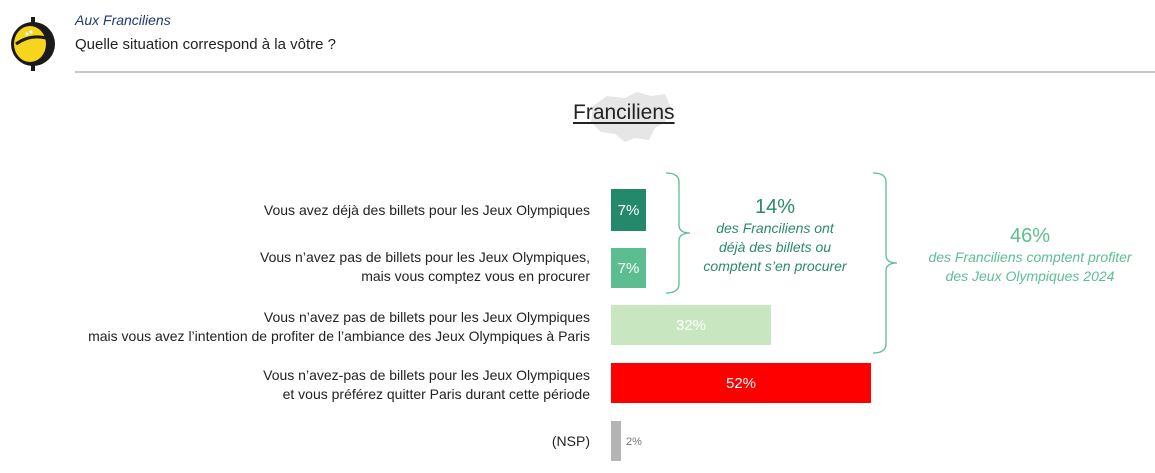 The width and height of the screenshot is (1155, 473). Describe the element at coordinates (205, 44) in the screenshot. I see `survey-question: Quelle situation correspond à la vôtre ?` at that location.